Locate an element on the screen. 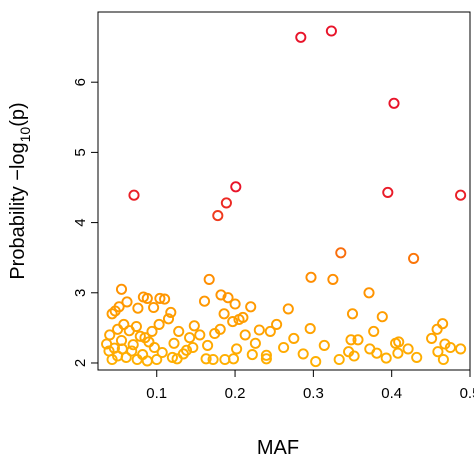 The width and height of the screenshot is (474, 474). x-axis: 0.1 0.2 0.3 0.4 0.5 is located at coordinates (310, 386).